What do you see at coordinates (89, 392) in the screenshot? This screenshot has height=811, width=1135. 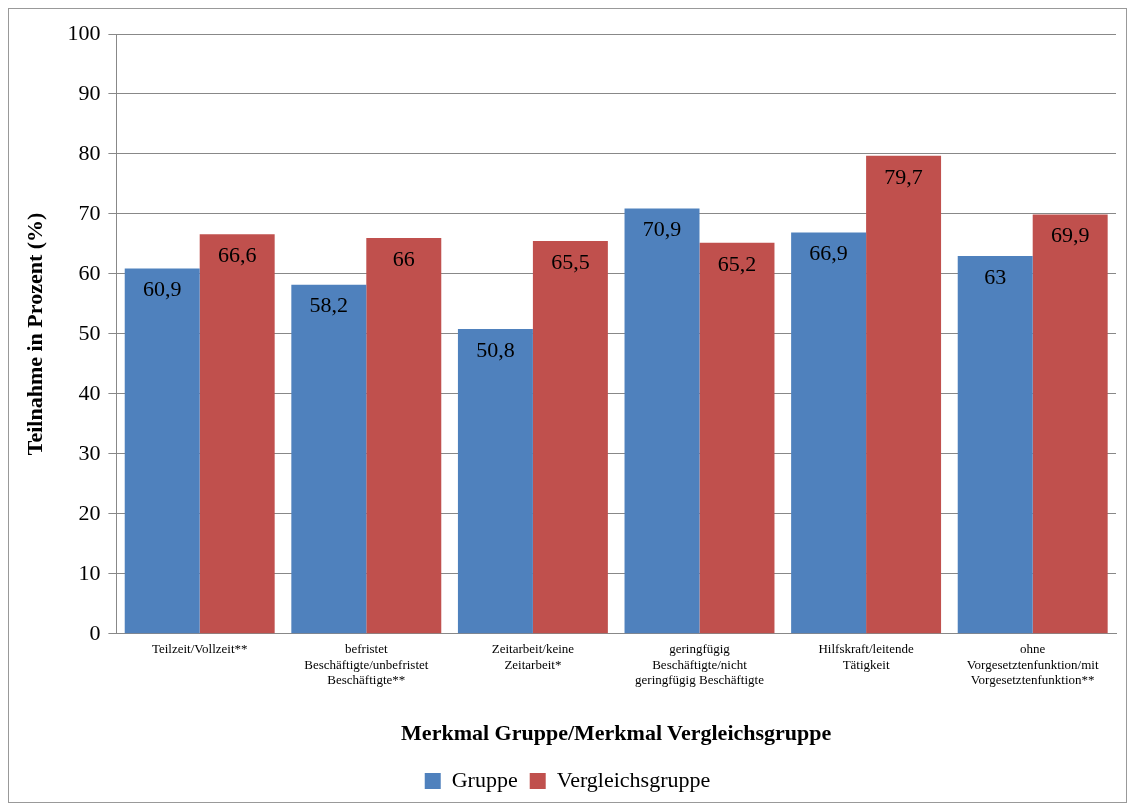 I see `y-tick-label: 40` at bounding box center [89, 392].